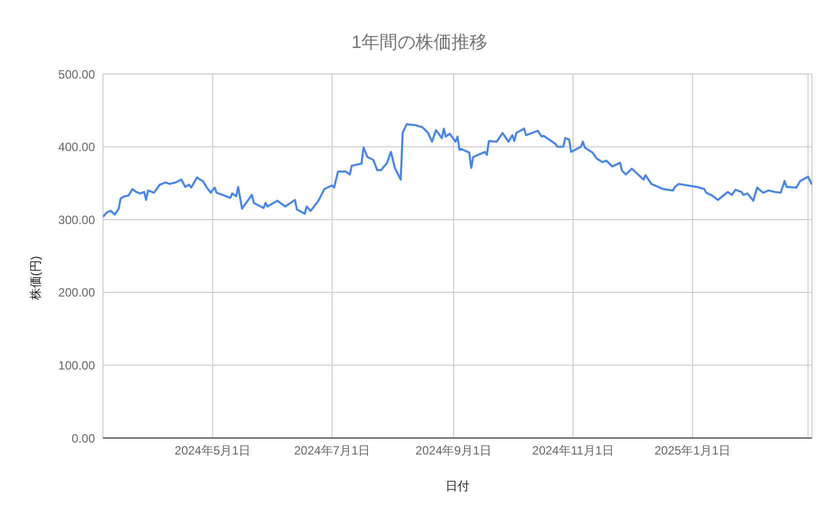 The width and height of the screenshot is (839, 519). What do you see at coordinates (77, 74) in the screenshot?
I see `y-tick-label: 500.00` at bounding box center [77, 74].